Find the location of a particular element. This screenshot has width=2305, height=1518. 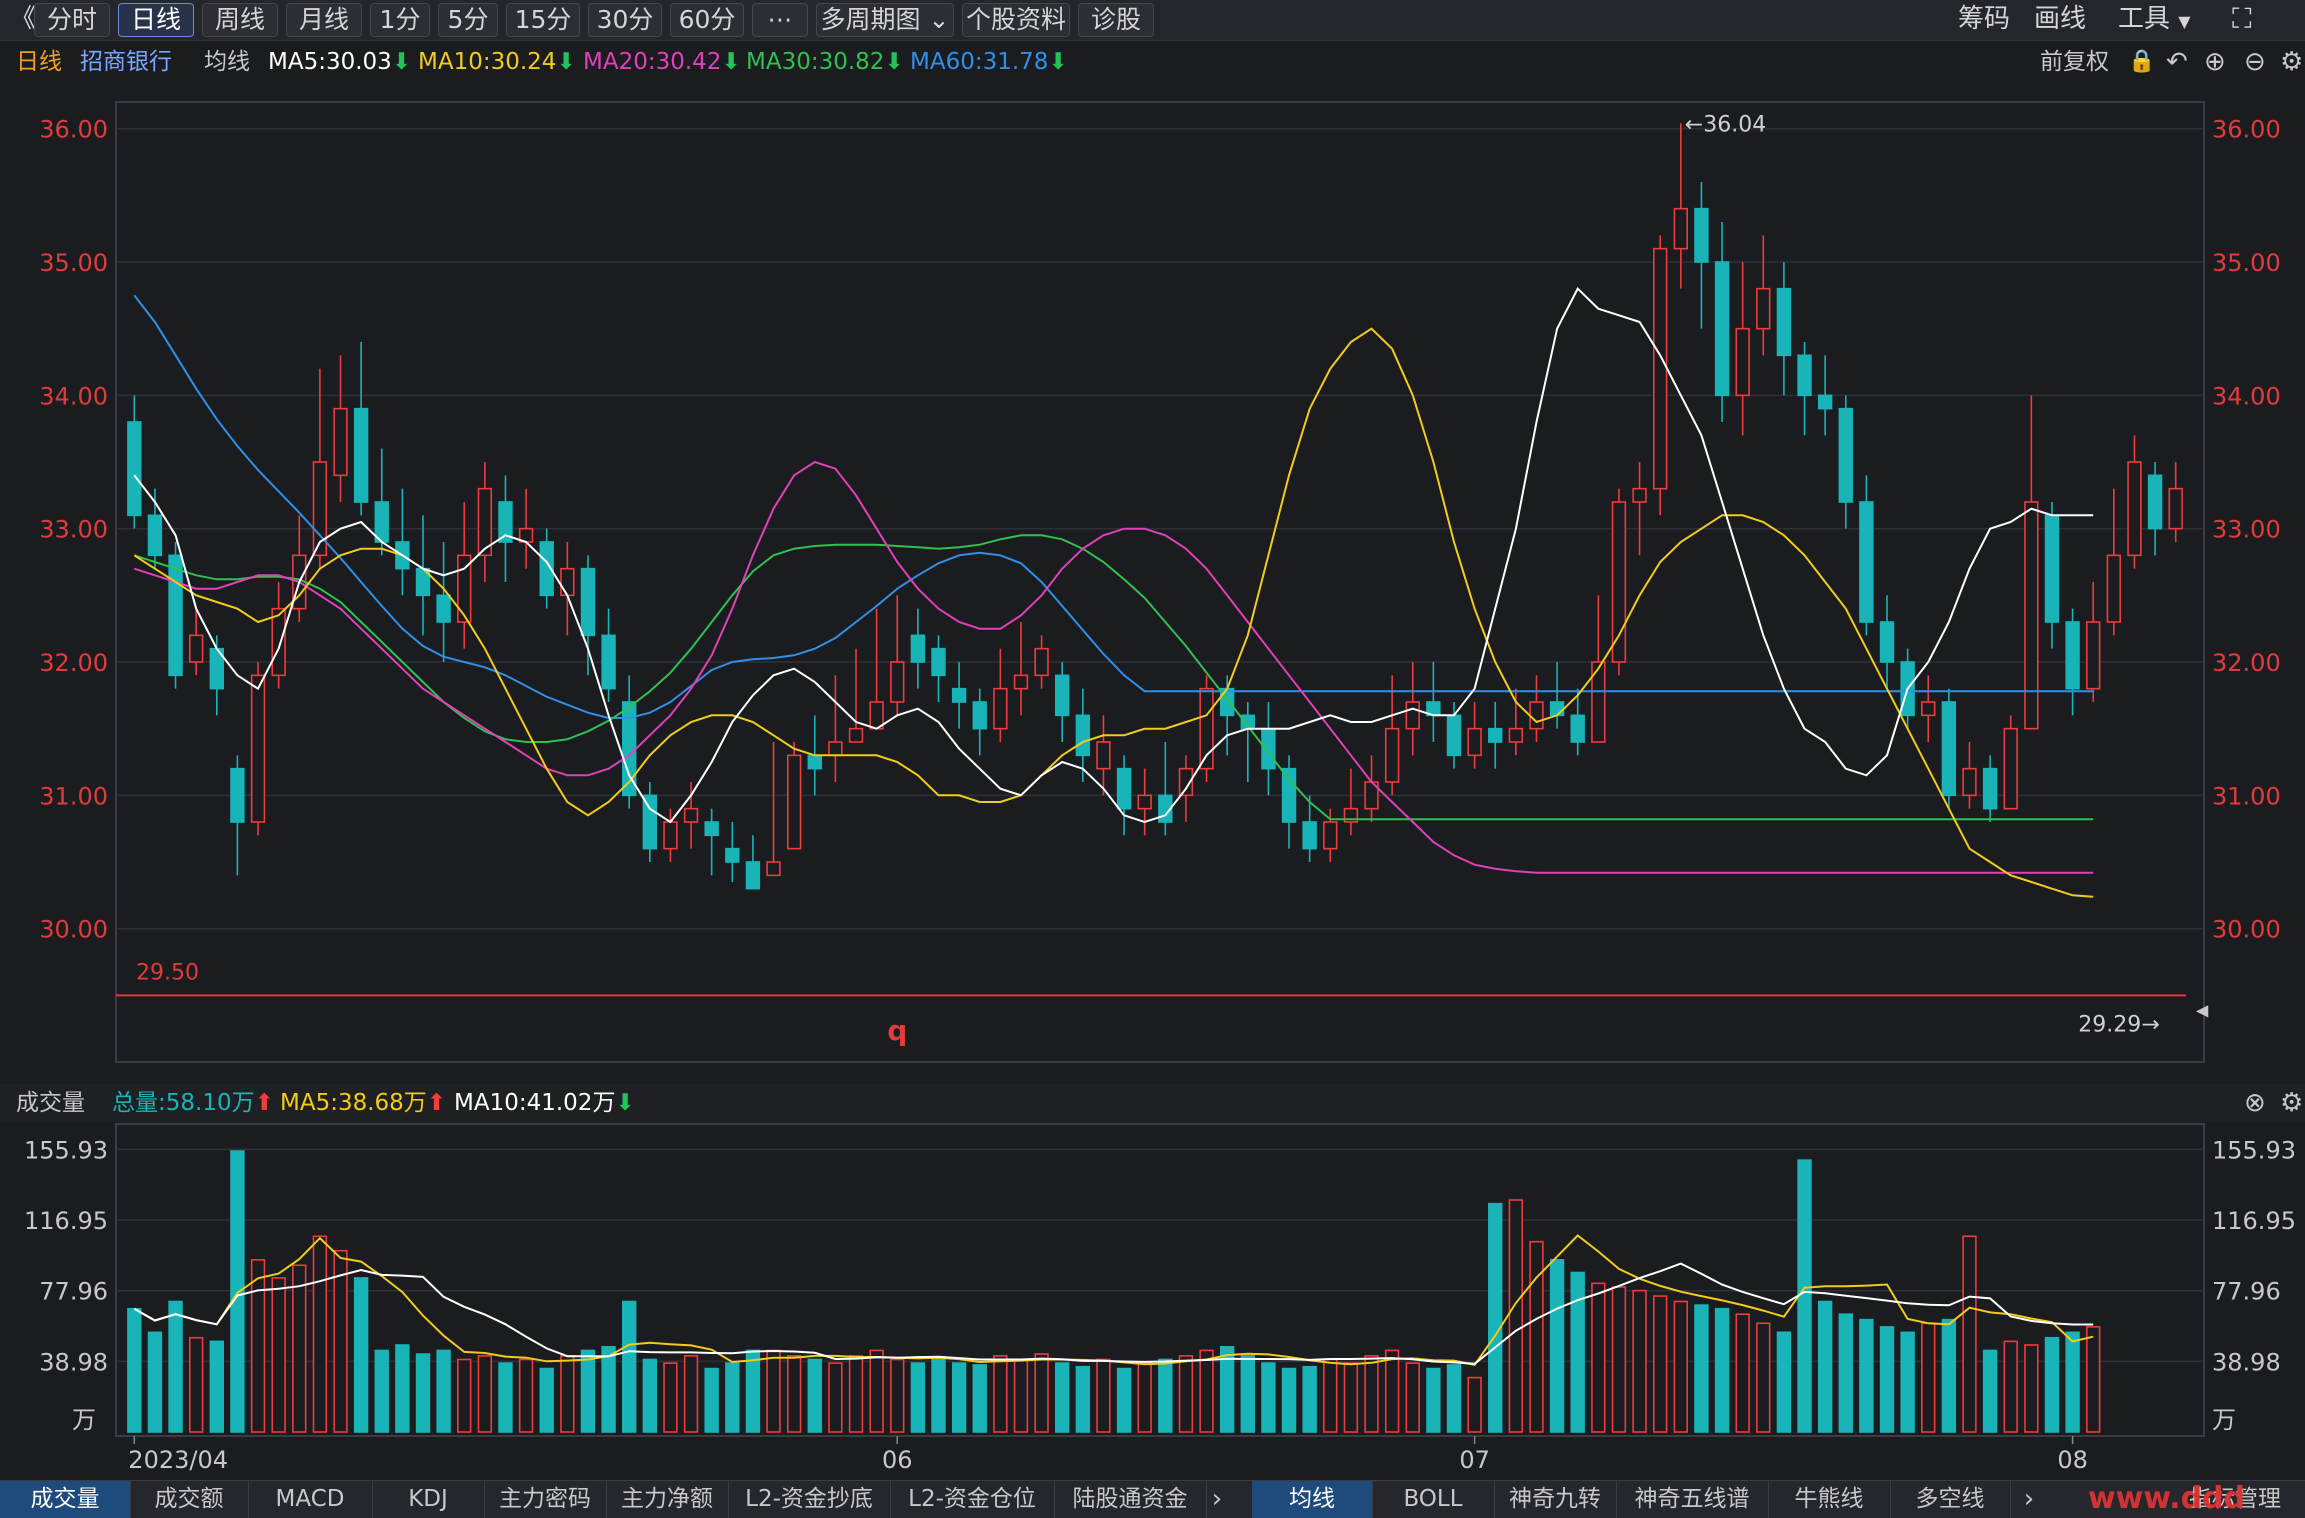

indicator-tab: 陆股通资金 is located at coordinates (1130, 1499).